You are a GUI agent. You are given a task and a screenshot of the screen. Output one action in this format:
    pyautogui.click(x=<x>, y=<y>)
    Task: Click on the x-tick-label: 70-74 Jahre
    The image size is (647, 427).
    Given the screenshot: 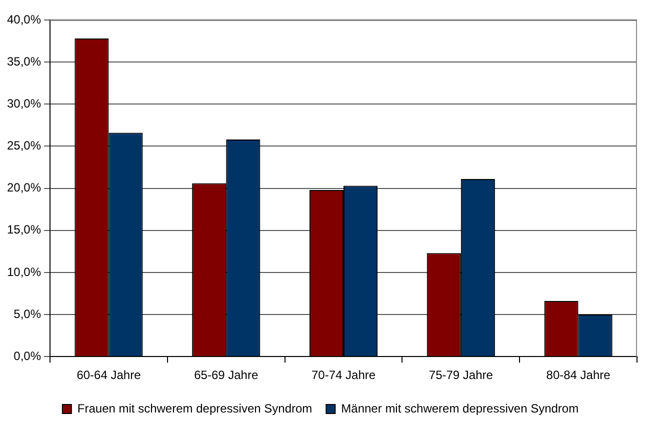 What is the action you would take?
    pyautogui.click(x=343, y=375)
    